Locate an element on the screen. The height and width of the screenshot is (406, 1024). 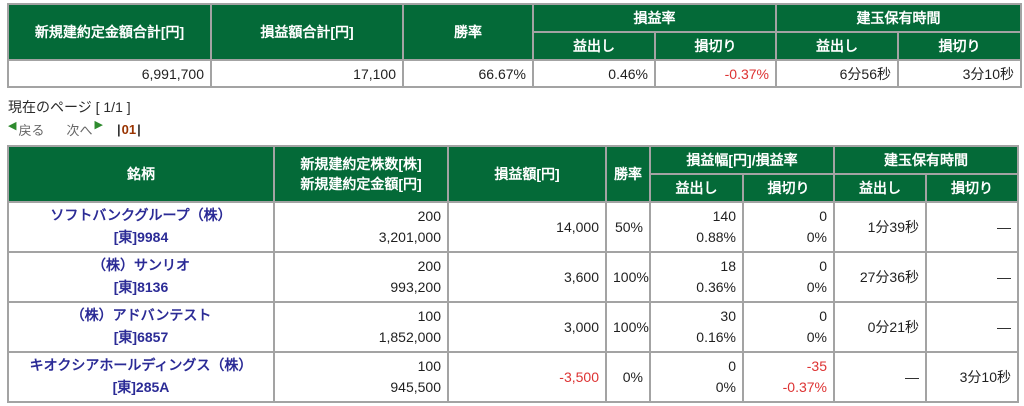
detail-subheader-profit-take: 益出し is located at coordinates (696, 188).